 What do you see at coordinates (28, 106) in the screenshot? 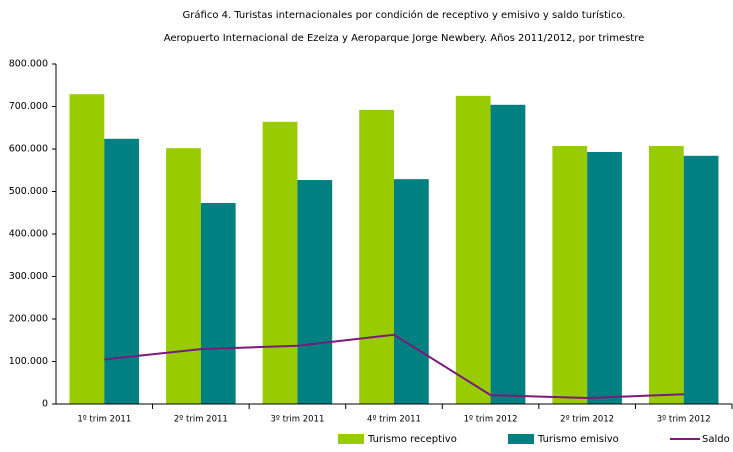
I see `y-tick-label: 700.000` at bounding box center [28, 106].